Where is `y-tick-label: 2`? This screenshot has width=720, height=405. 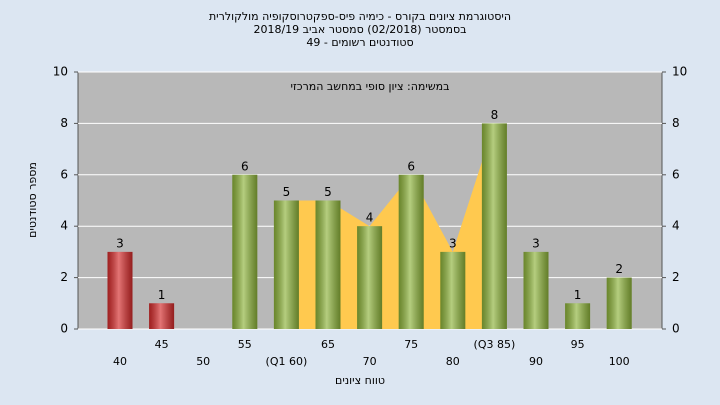 y-tick-label: 2 is located at coordinates (64, 277).